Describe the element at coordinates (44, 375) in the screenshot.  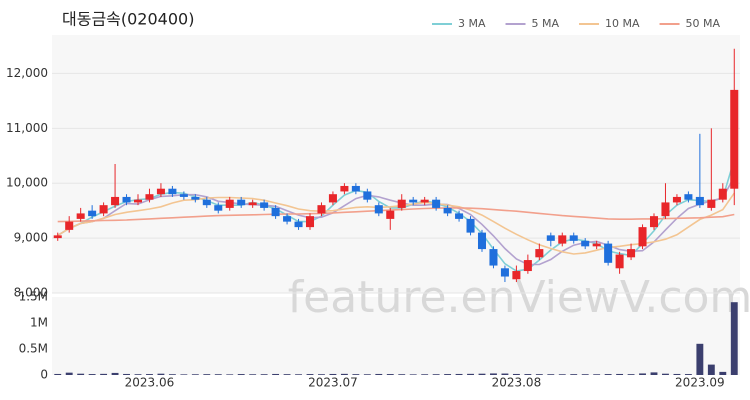
I see `y-tick-label: 0` at that location.